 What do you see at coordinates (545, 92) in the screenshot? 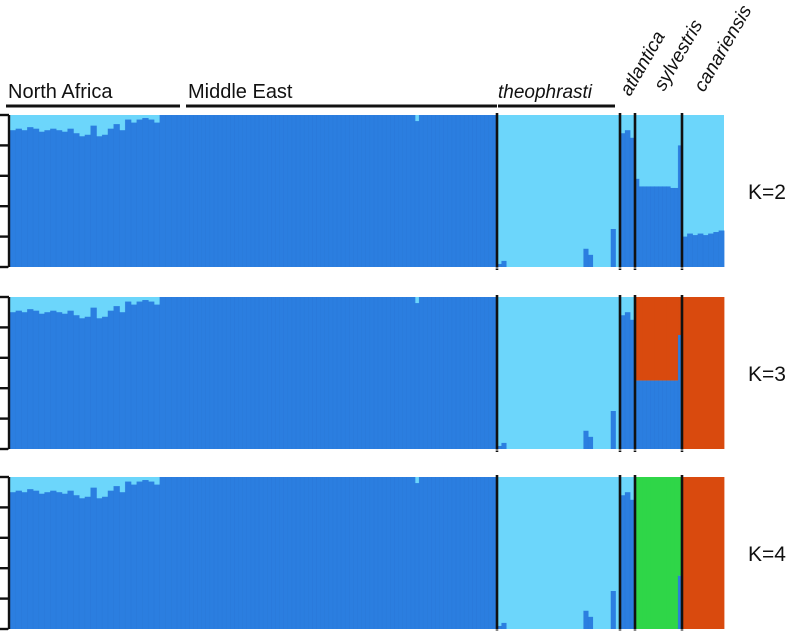
I see `group-label-theophrasti: theophrasti` at bounding box center [545, 92].